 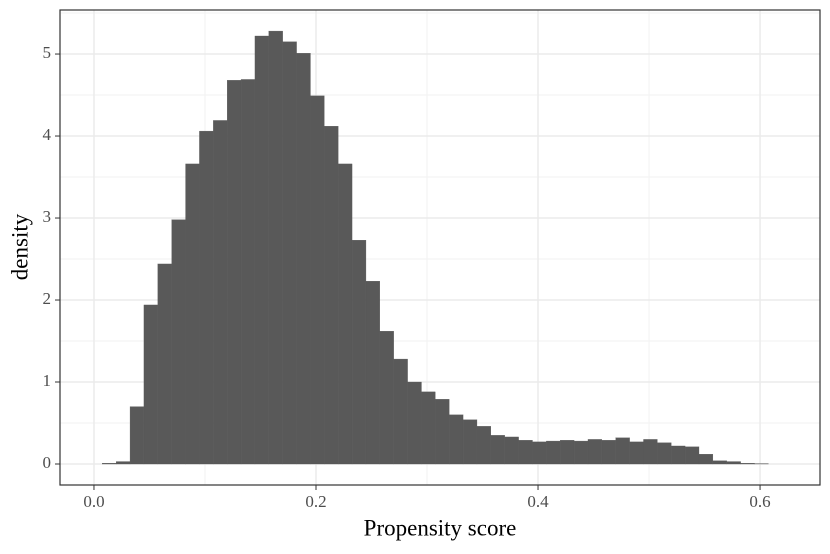 What do you see at coordinates (47, 298) in the screenshot?
I see `y-tick-label: 2` at bounding box center [47, 298].